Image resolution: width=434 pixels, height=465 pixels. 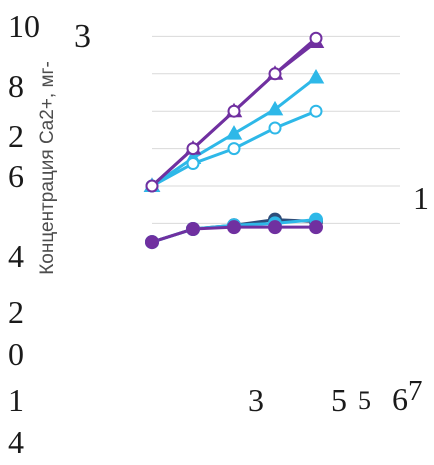 I want to click on annotation-7: 7, so click(x=415, y=391).